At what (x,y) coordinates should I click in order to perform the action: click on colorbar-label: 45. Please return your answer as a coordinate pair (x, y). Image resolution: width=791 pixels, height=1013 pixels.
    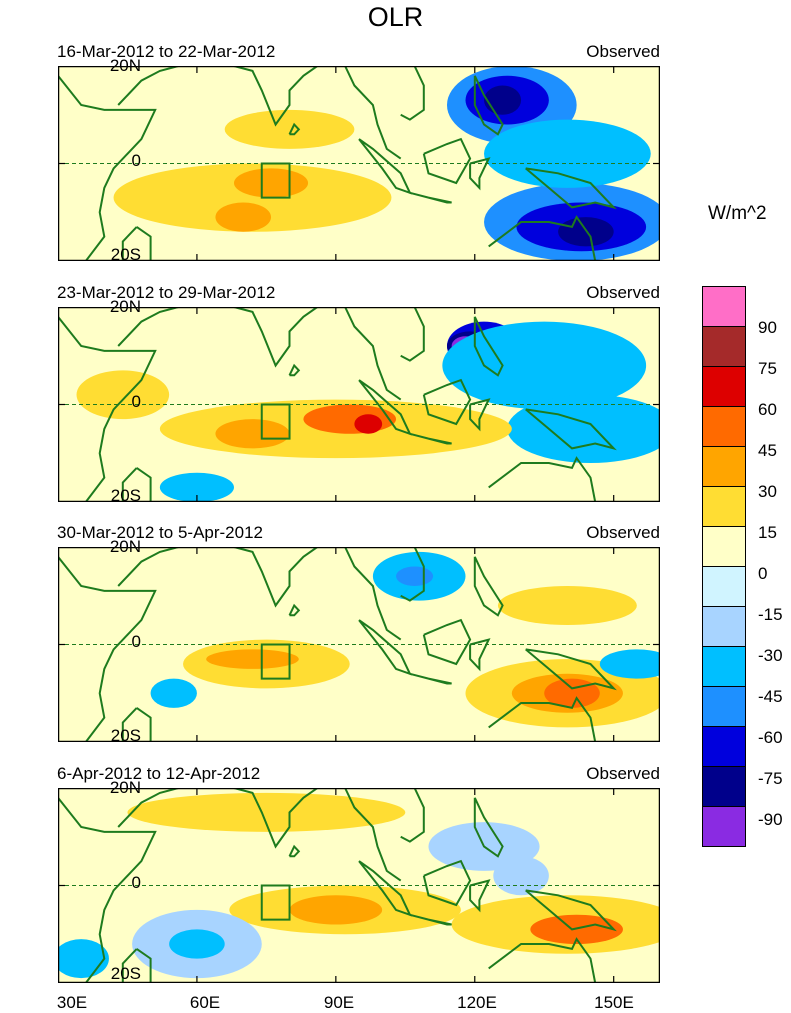
    Looking at the image, I should click on (767, 450).